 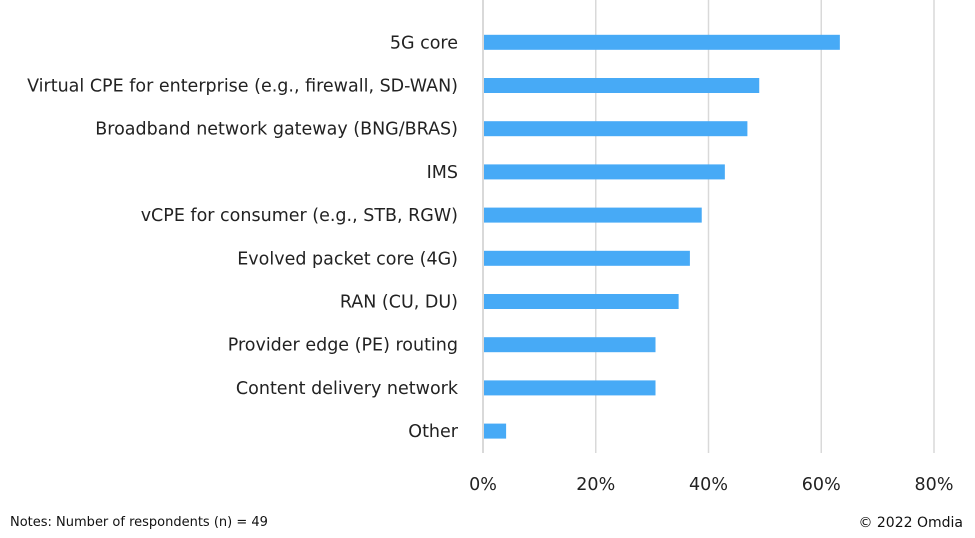 What do you see at coordinates (299, 216) in the screenshot?
I see `category-label: vCPE for consumer (e.g., STB, RGW)` at bounding box center [299, 216].